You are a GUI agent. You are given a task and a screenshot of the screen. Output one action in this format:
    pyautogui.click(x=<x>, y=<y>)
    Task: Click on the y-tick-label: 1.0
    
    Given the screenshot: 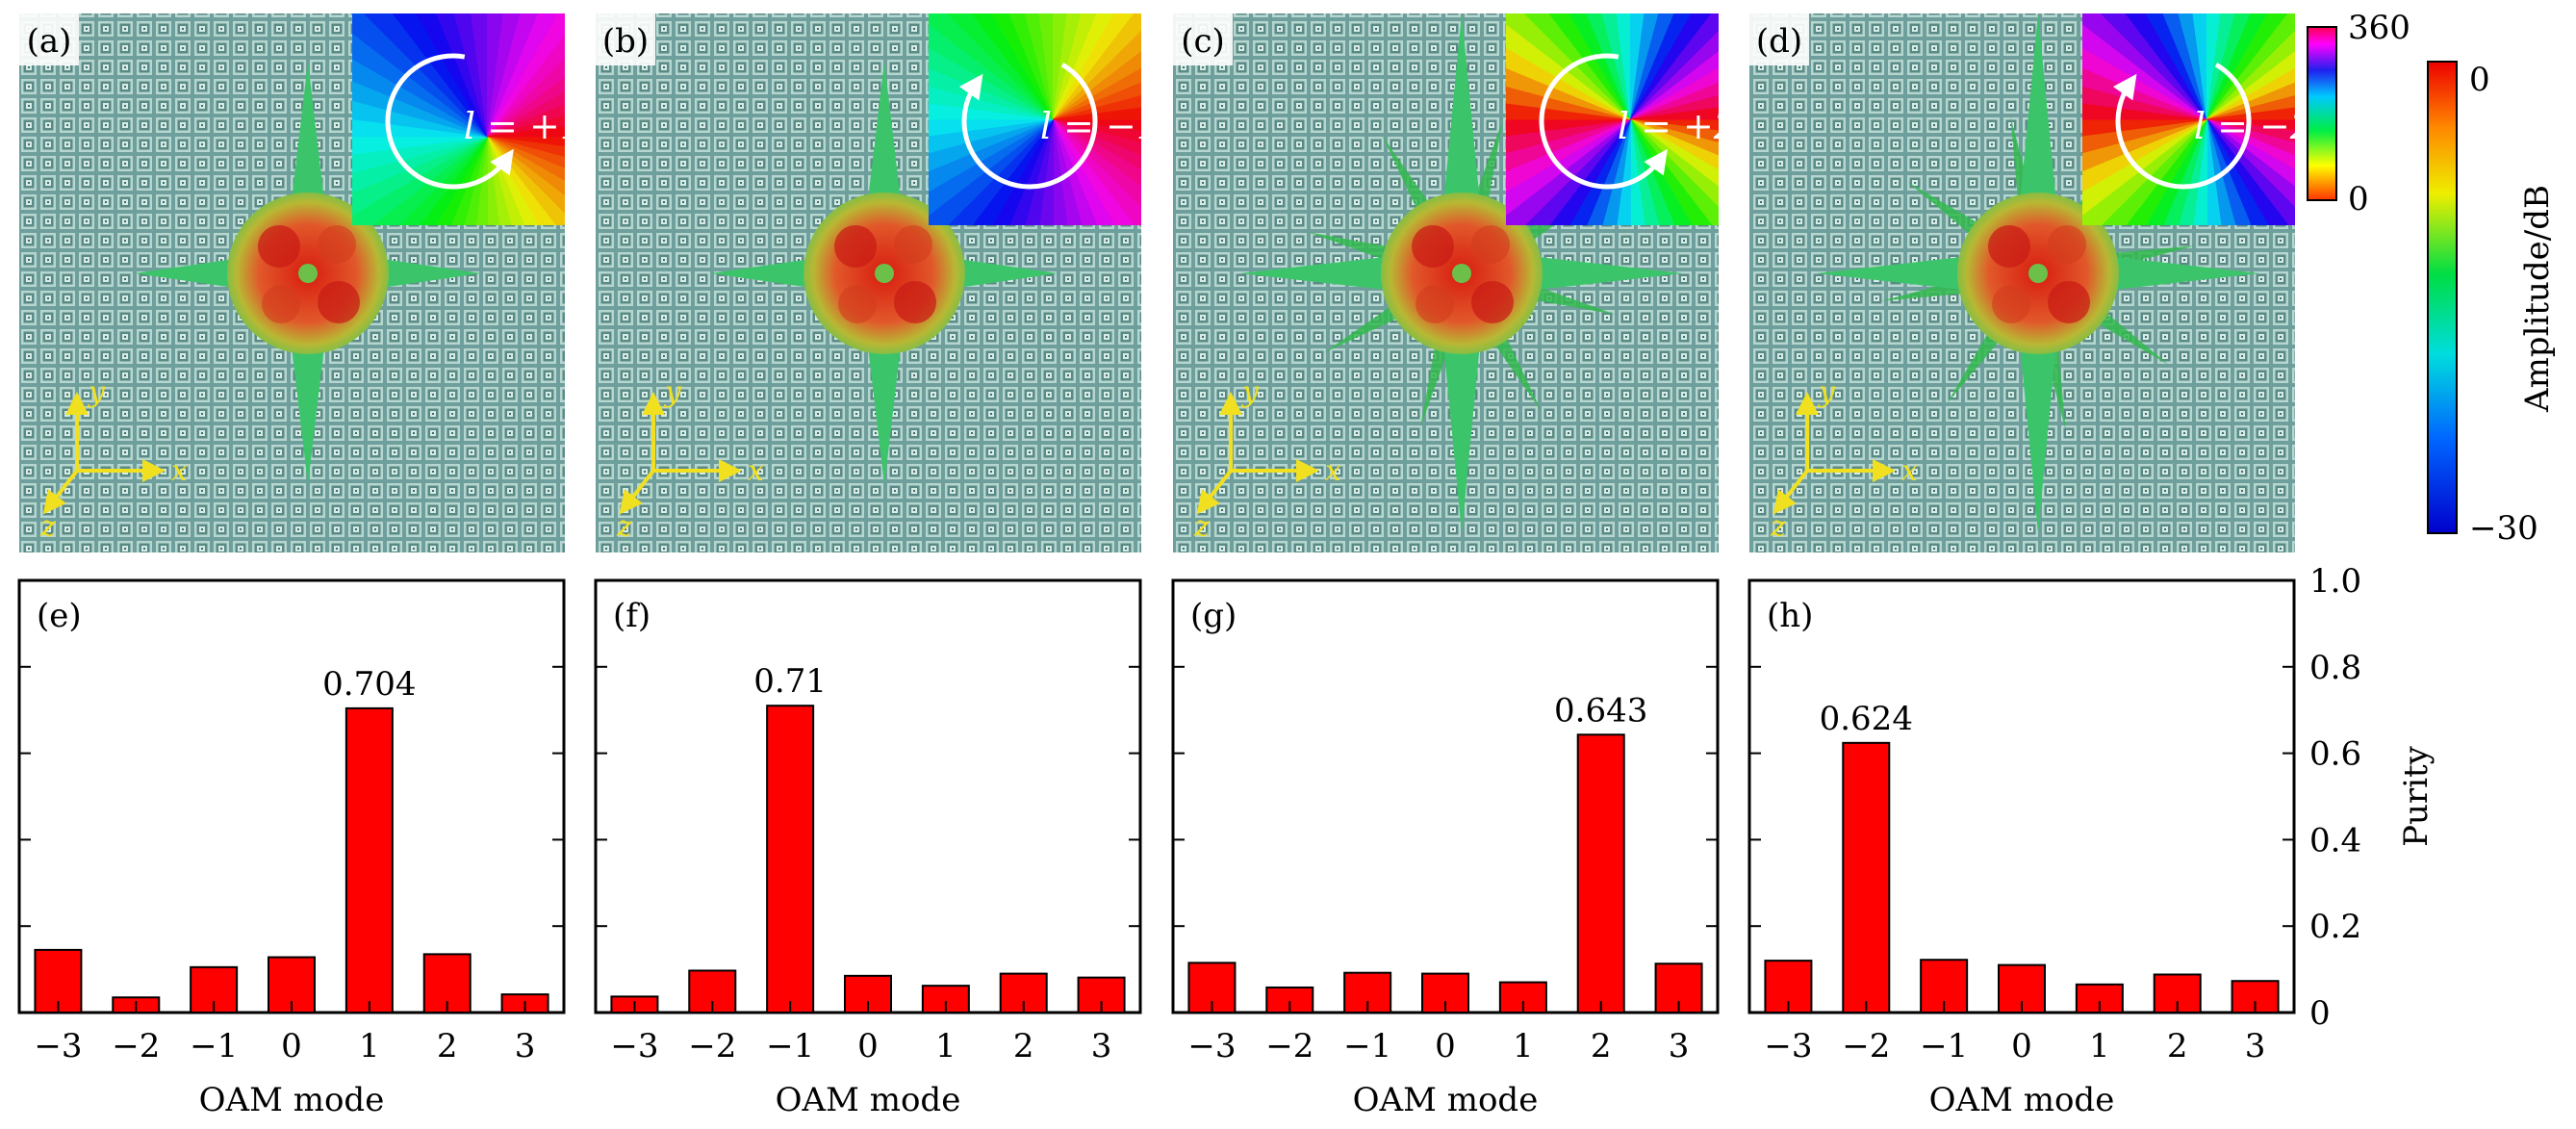 What is the action you would take?
    pyautogui.click(x=2335, y=581)
    